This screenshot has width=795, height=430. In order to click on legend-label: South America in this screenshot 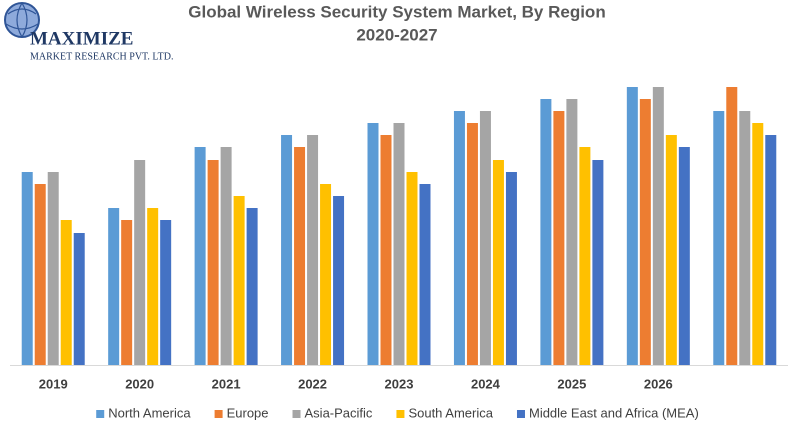, I will do `click(450, 412)`.